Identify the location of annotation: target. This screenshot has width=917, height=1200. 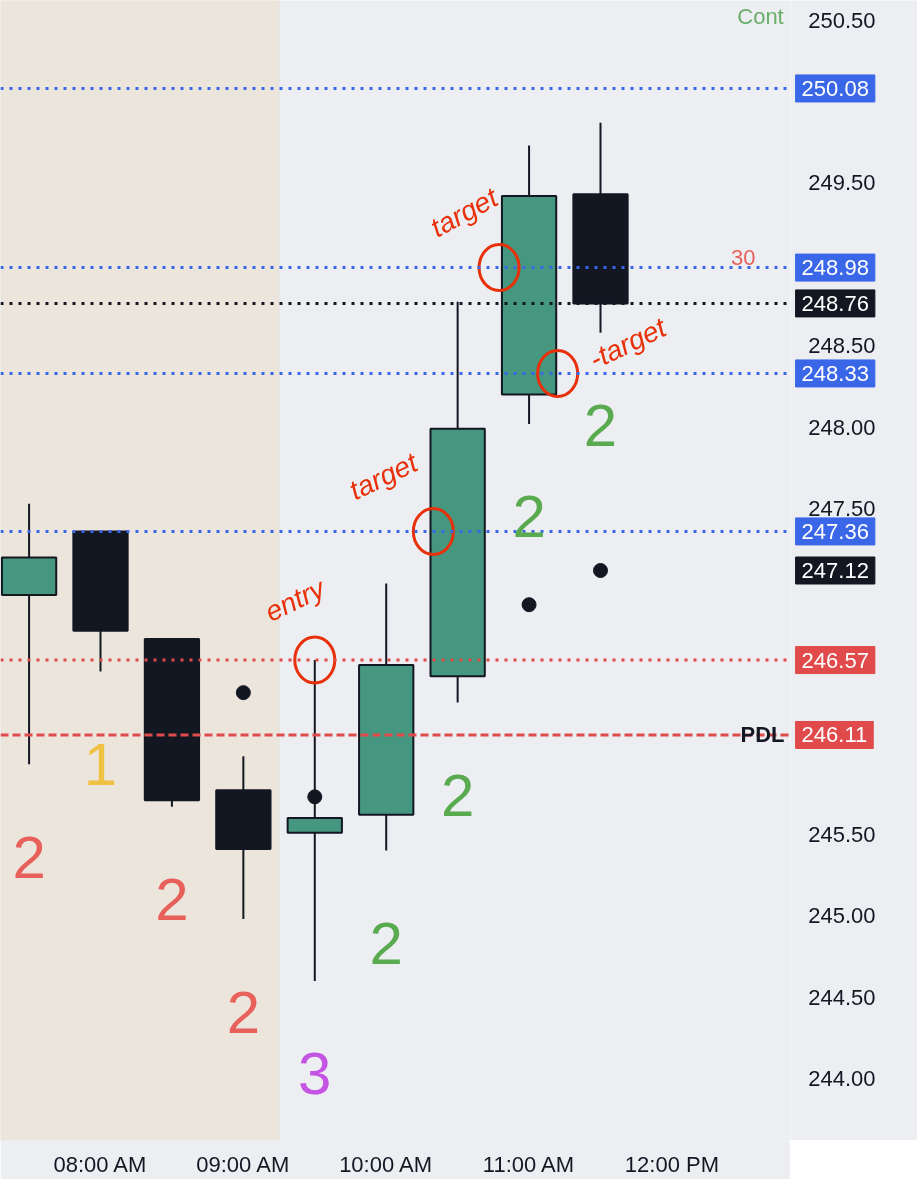
(384, 476).